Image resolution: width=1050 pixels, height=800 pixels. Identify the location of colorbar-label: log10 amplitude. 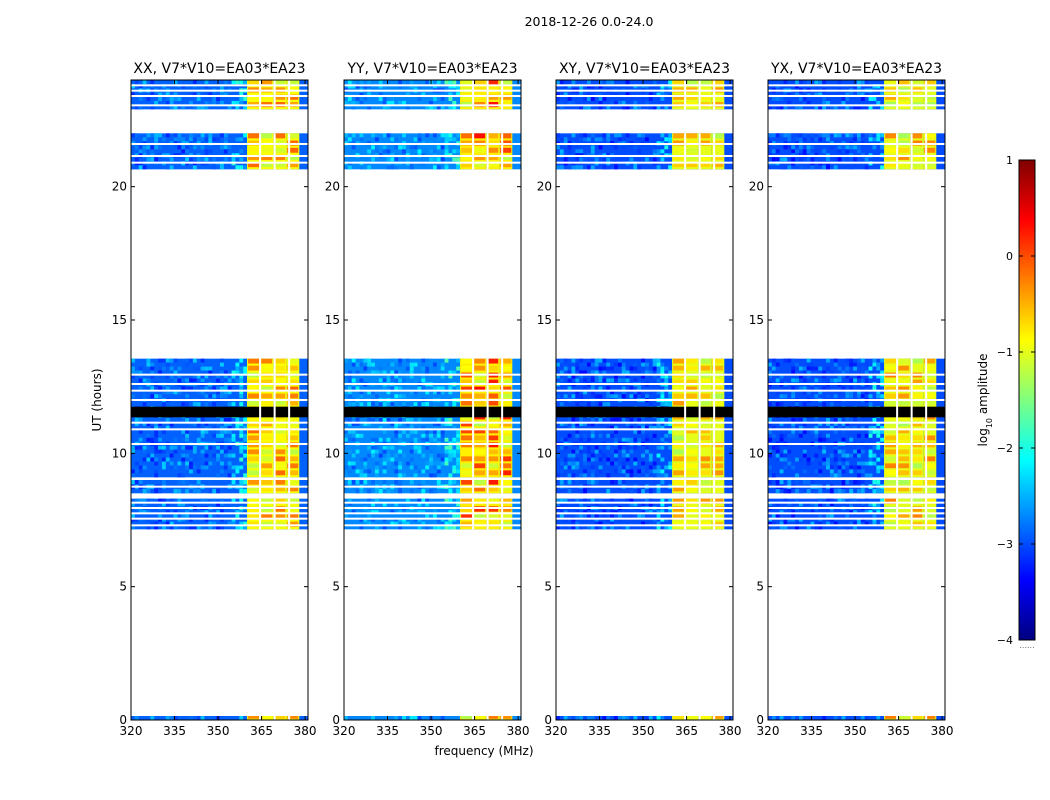
(985, 400).